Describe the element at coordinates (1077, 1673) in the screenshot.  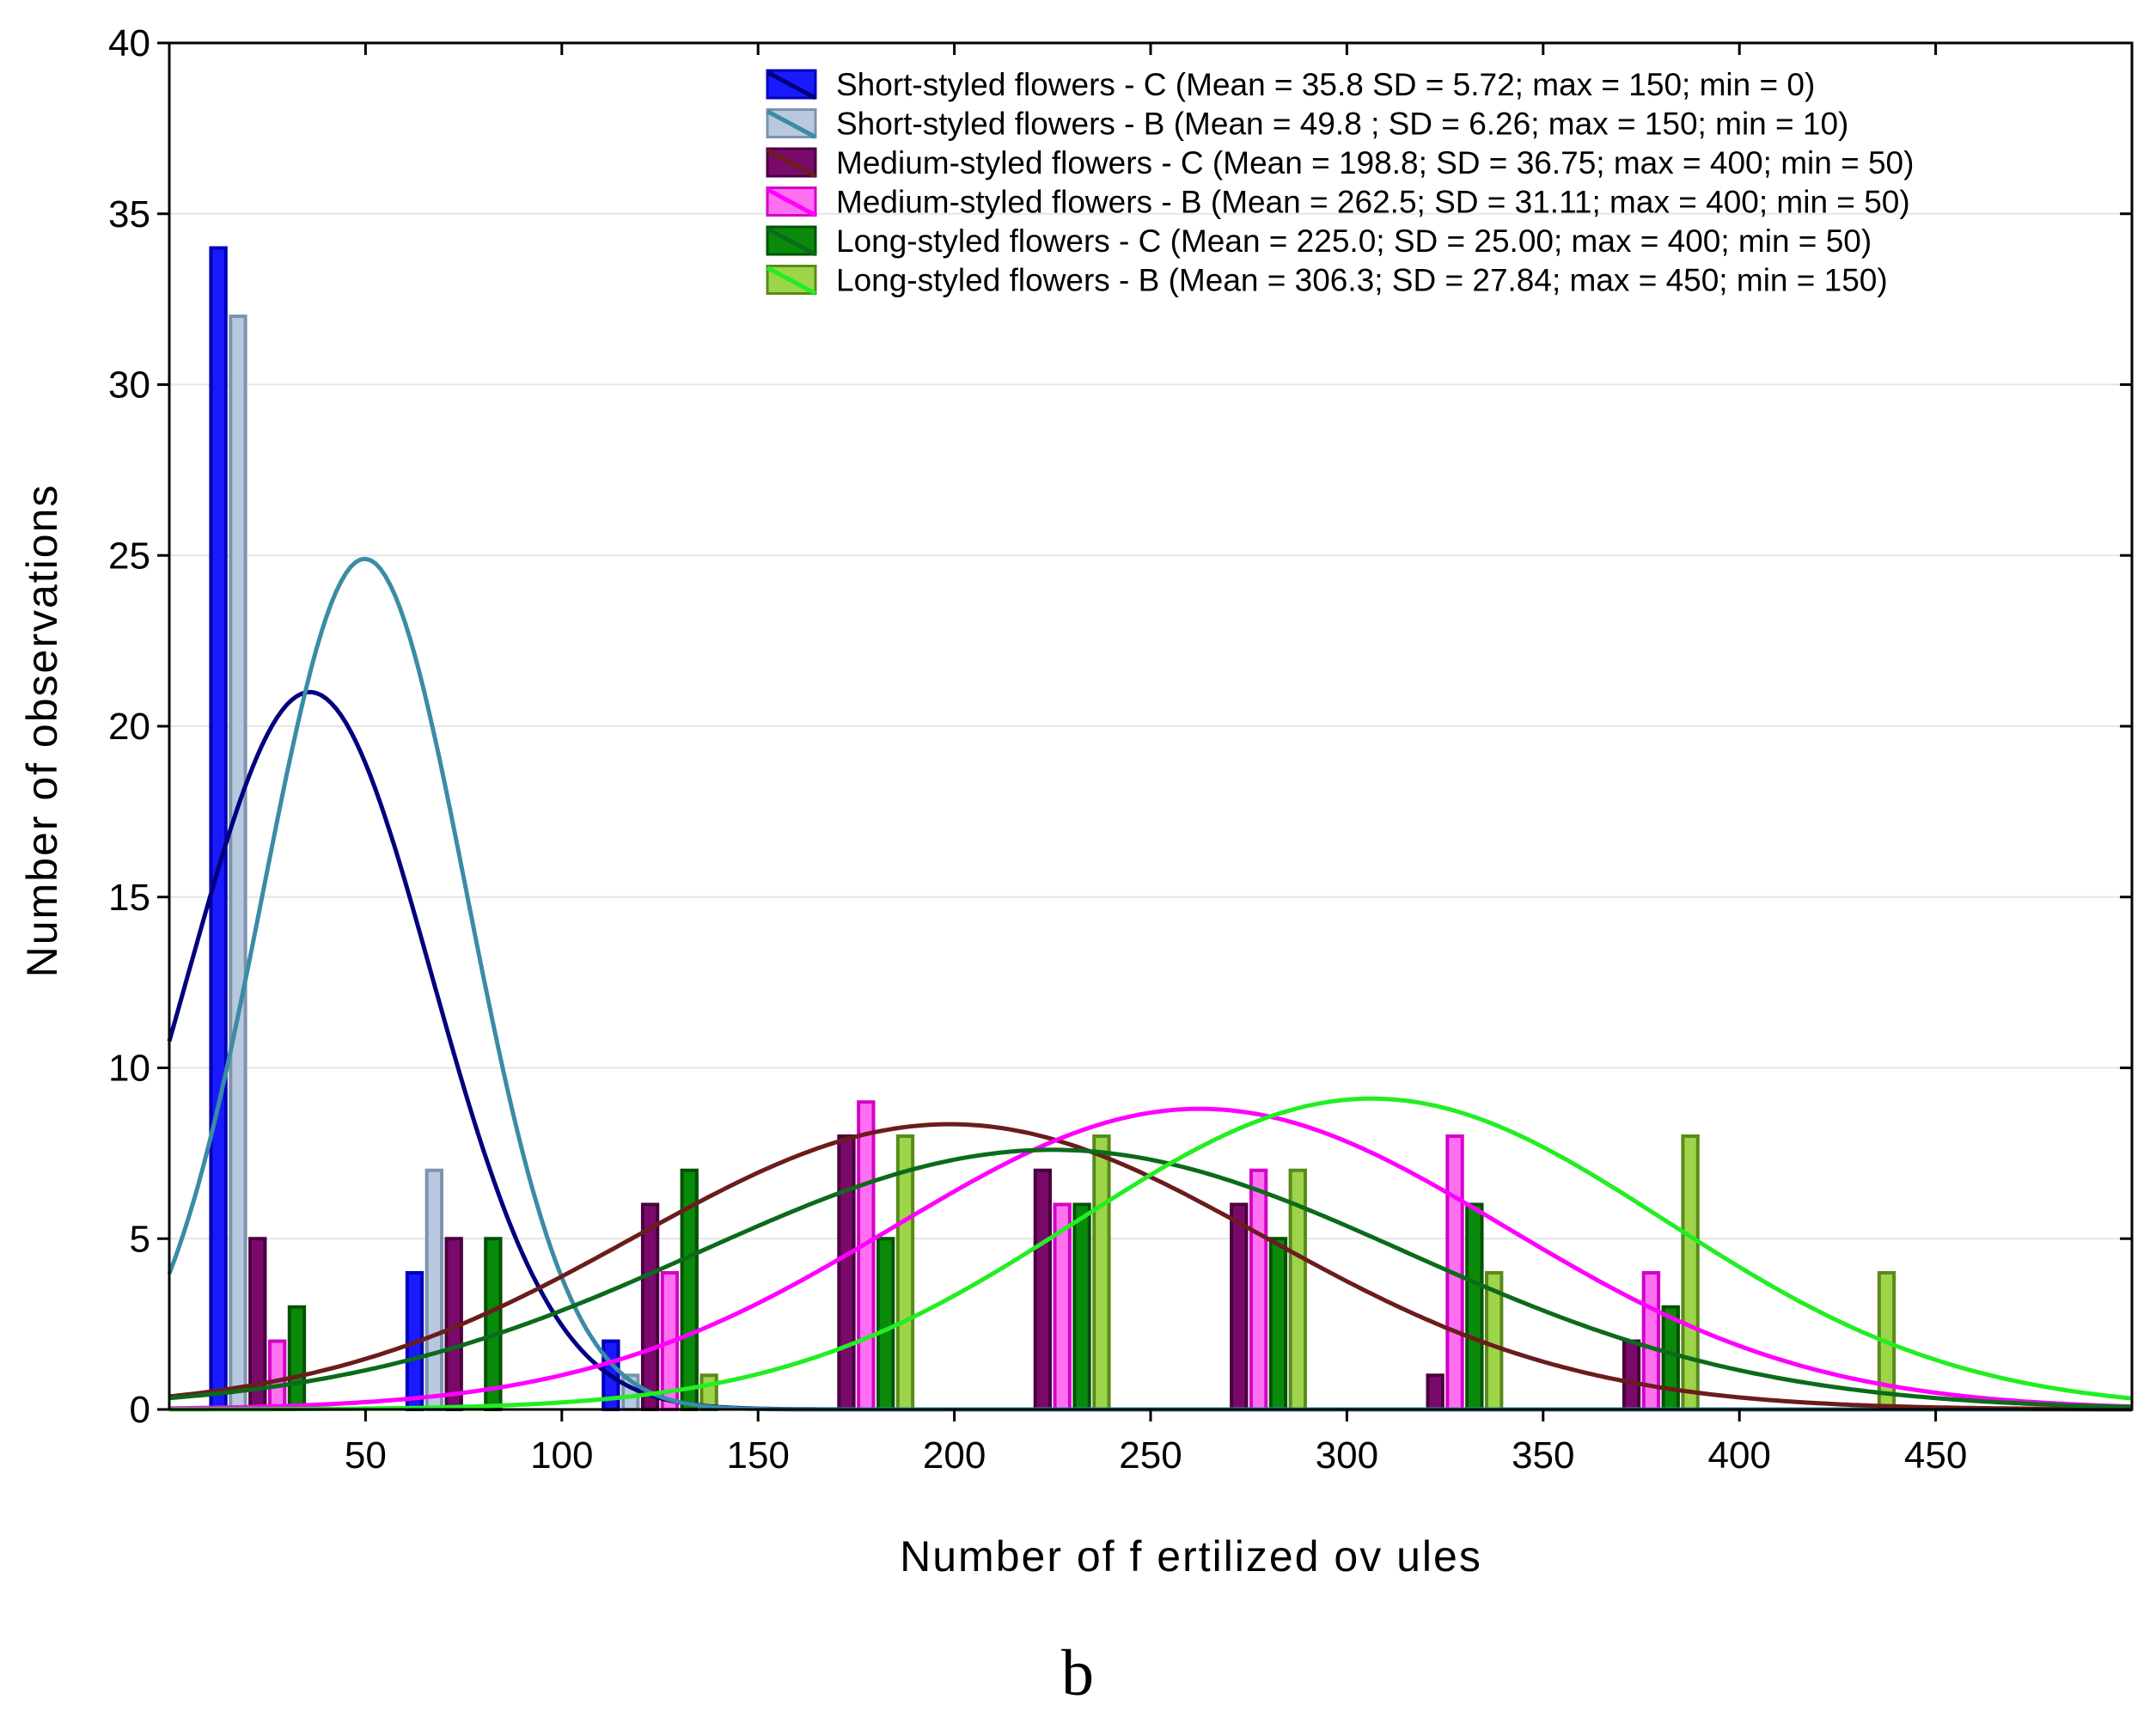
I see `panel-label: b` at that location.